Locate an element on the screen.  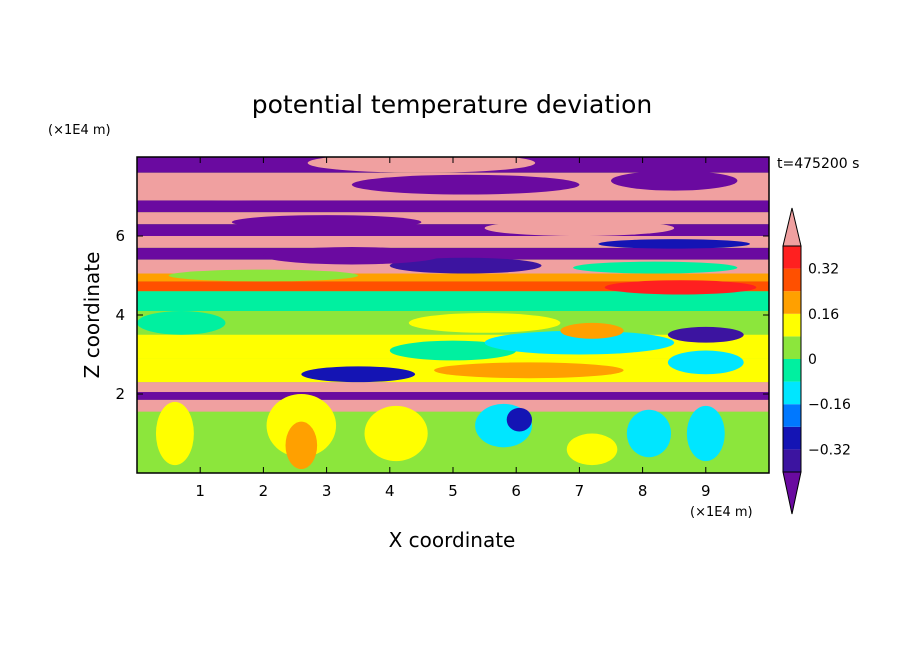
x-unit-label: (×1E4 m) is located at coordinates (721, 512).